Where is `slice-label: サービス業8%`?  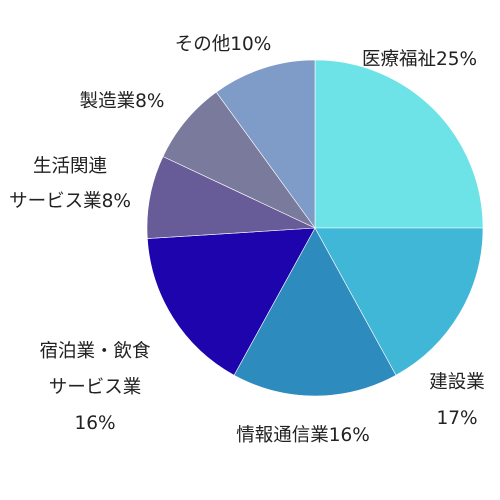
slice-label: サービス業8% is located at coordinates (70, 201).